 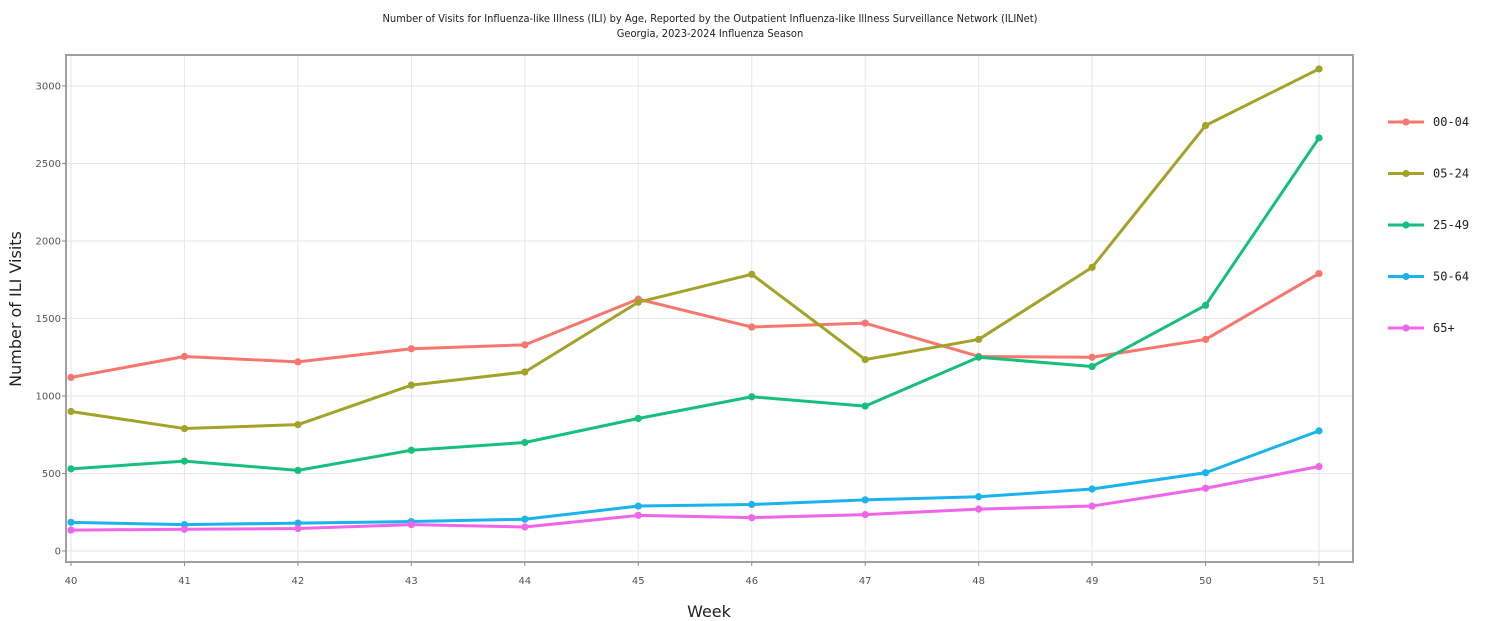 What do you see at coordinates (638, 581) in the screenshot?
I see `x-tick-label: 45` at bounding box center [638, 581].